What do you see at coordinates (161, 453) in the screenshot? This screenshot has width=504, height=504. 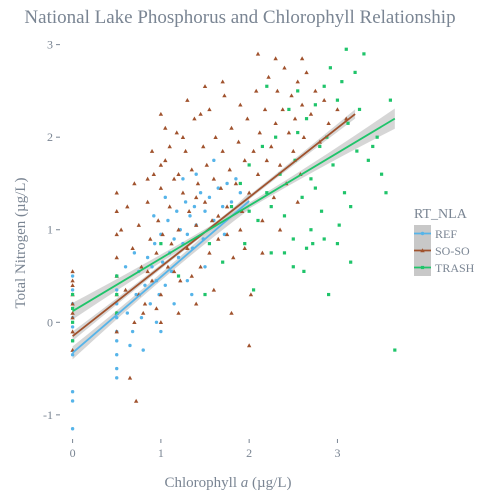 I see `x-tick-label: 1` at bounding box center [161, 453].